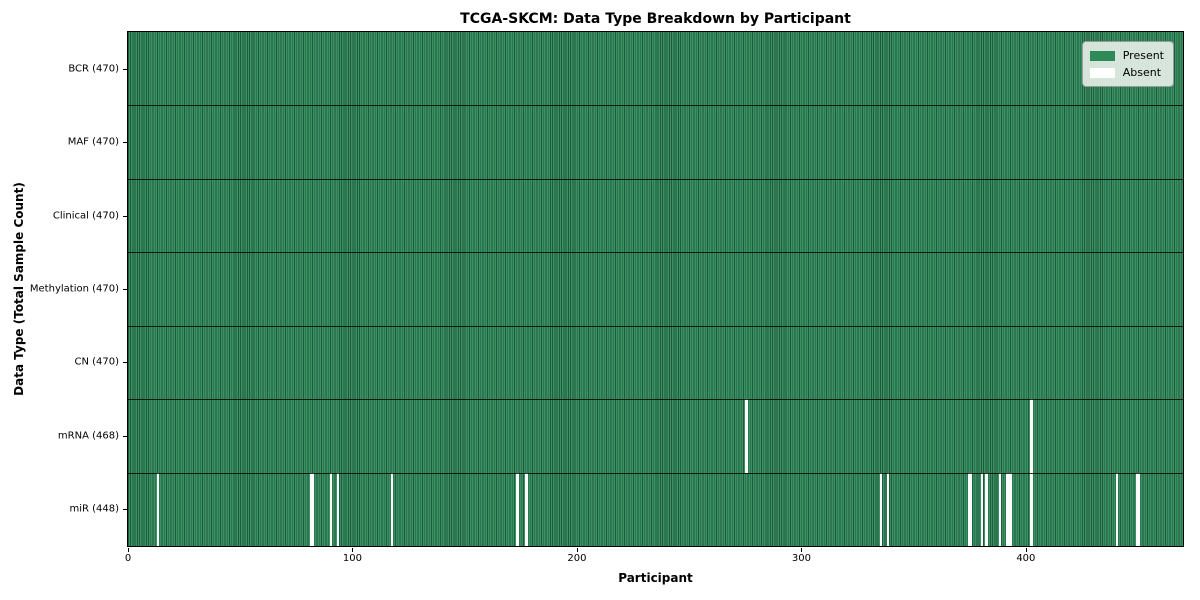  I want to click on x-axis-label: Participant, so click(655, 578).